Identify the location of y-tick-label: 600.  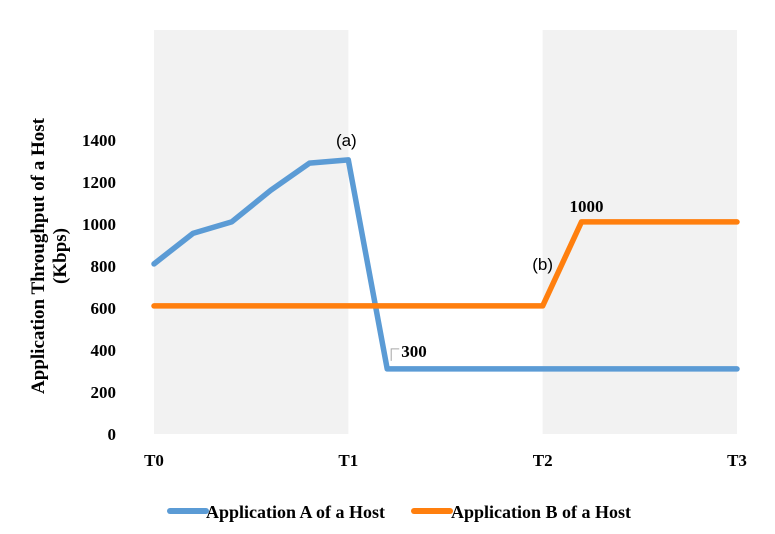
(104, 308).